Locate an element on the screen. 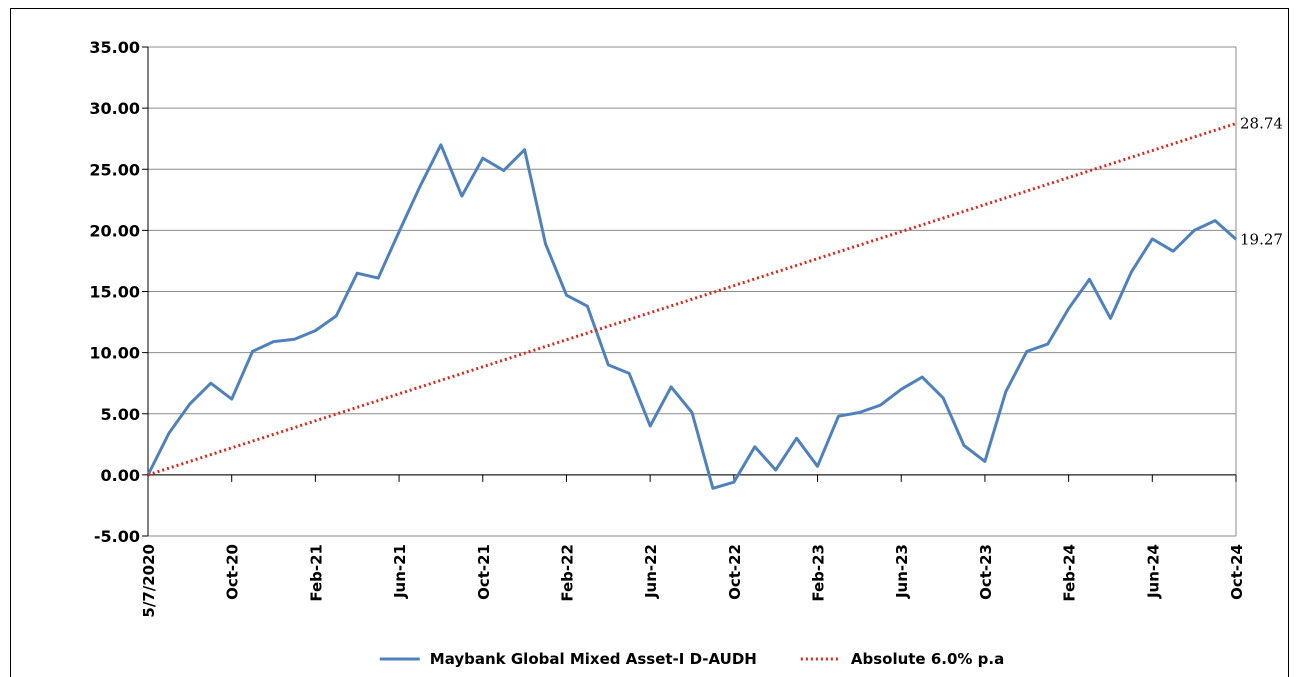  y-tick-label: 10.00 is located at coordinates (114, 353).